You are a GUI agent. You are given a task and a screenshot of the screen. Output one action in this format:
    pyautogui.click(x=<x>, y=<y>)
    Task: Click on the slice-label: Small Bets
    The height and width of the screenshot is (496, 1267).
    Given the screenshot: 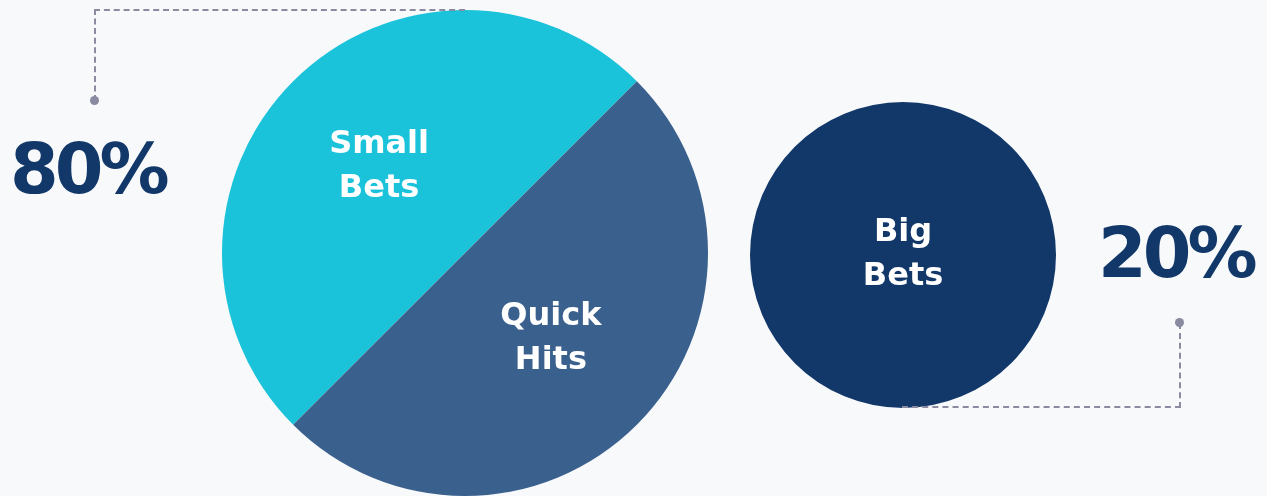 What is the action you would take?
    pyautogui.click(x=379, y=164)
    